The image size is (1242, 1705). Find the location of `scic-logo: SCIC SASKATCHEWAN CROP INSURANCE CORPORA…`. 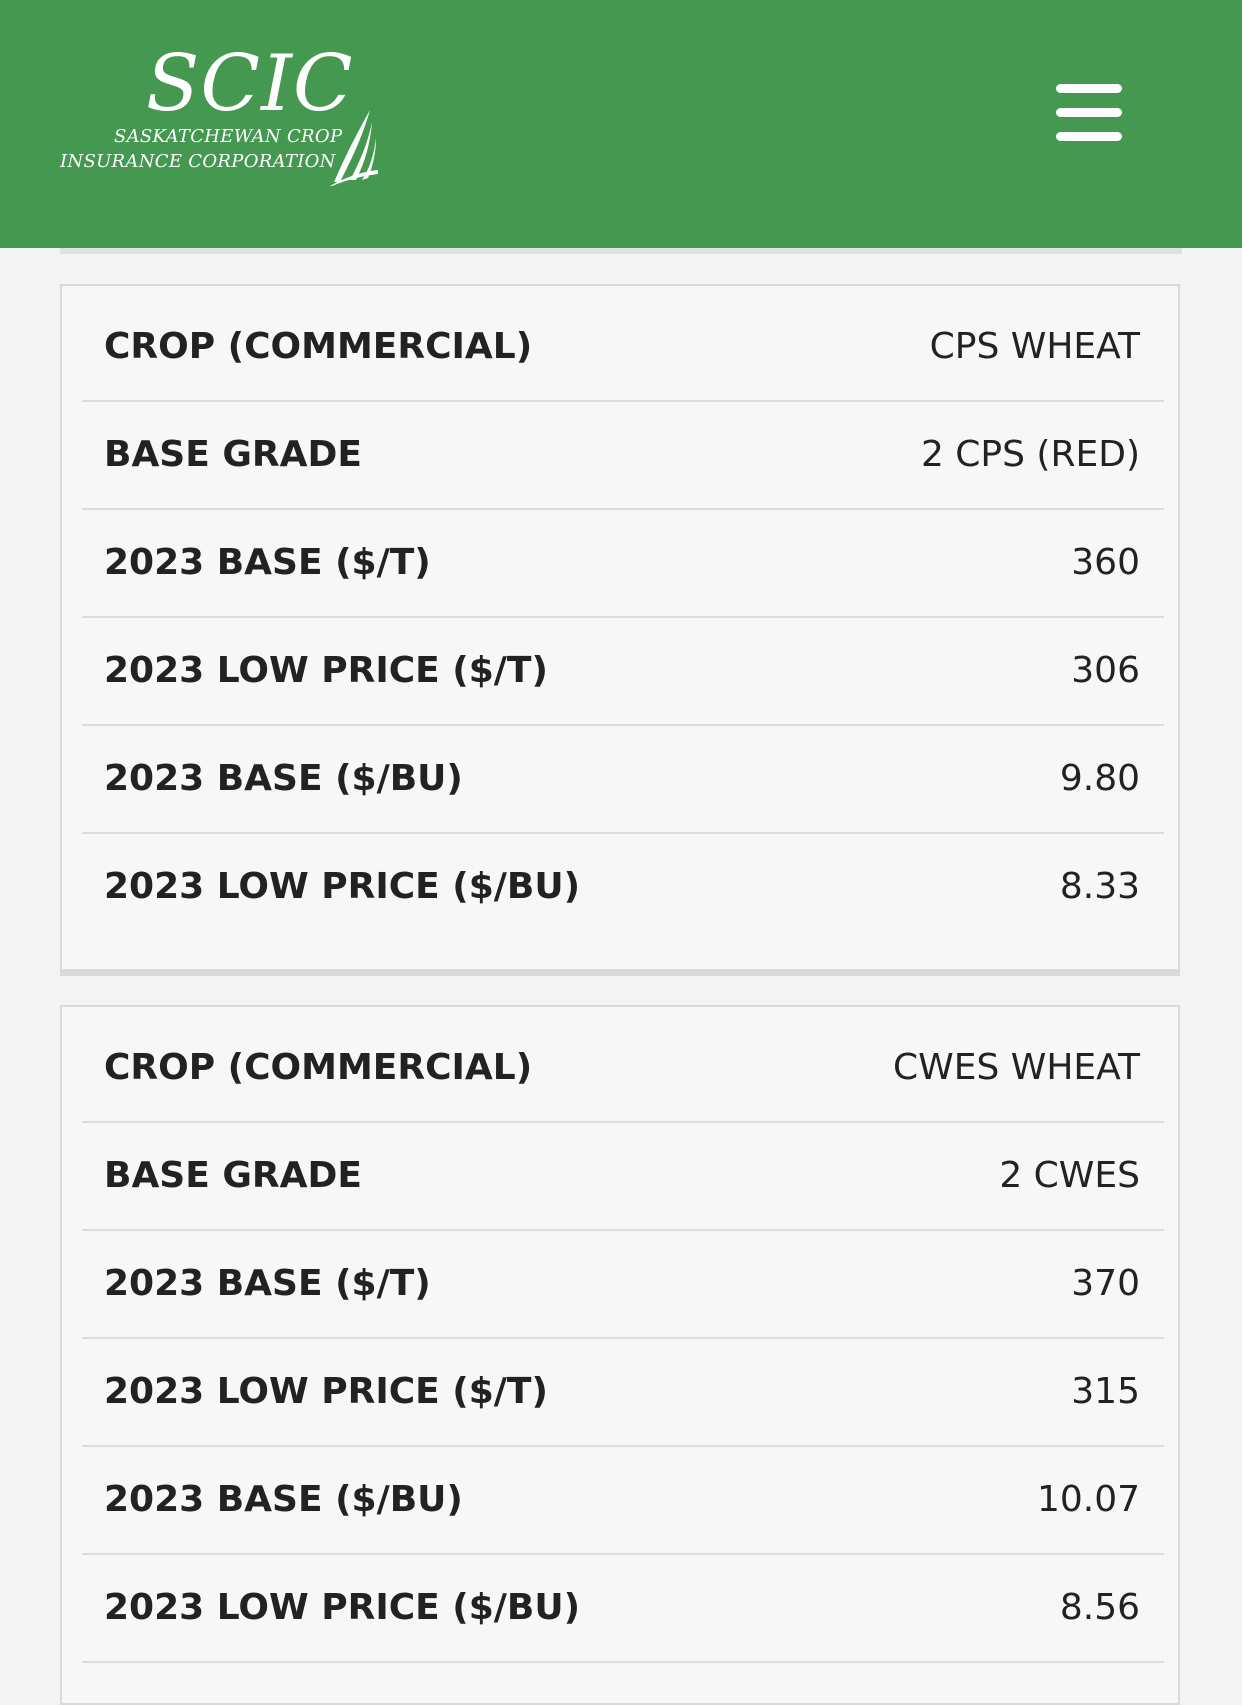

scic-logo: SCIC SASKATCHEWAN CROP INSURANCE CORPORA… is located at coordinates (223, 114).